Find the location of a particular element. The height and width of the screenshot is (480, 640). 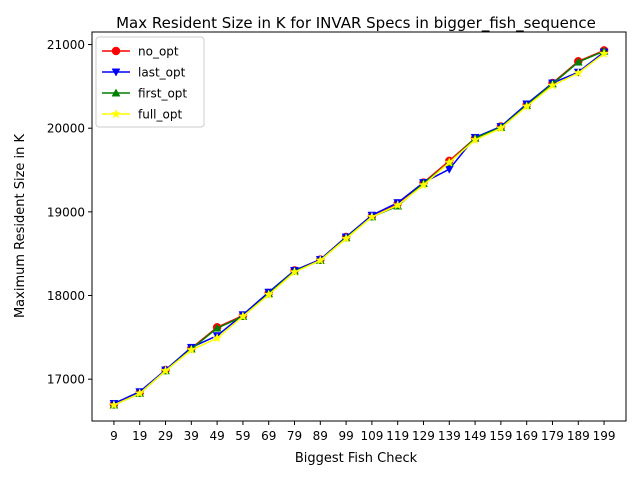

x-tick-label: 179 is located at coordinates (552, 436).